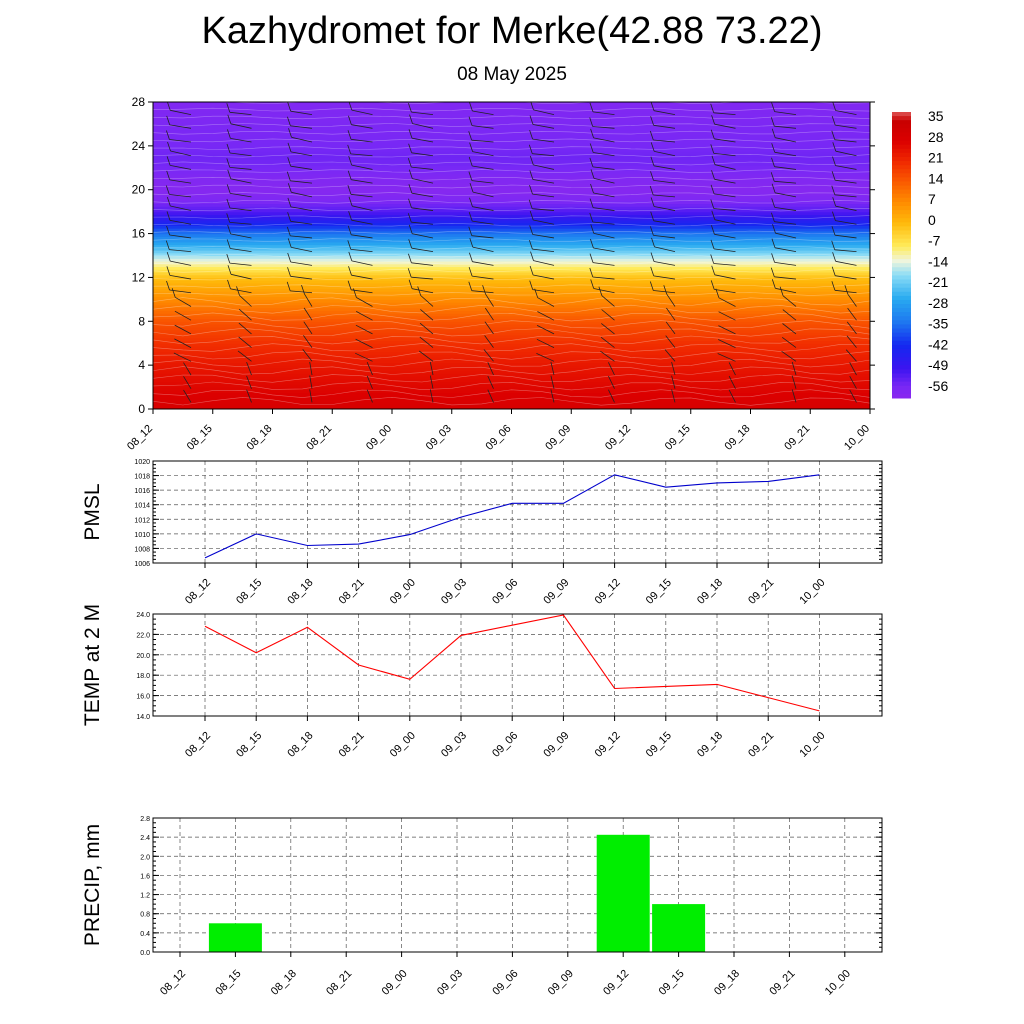  Describe the element at coordinates (659, 745) in the screenshot. I see `x-tick-label: 09_15` at that location.